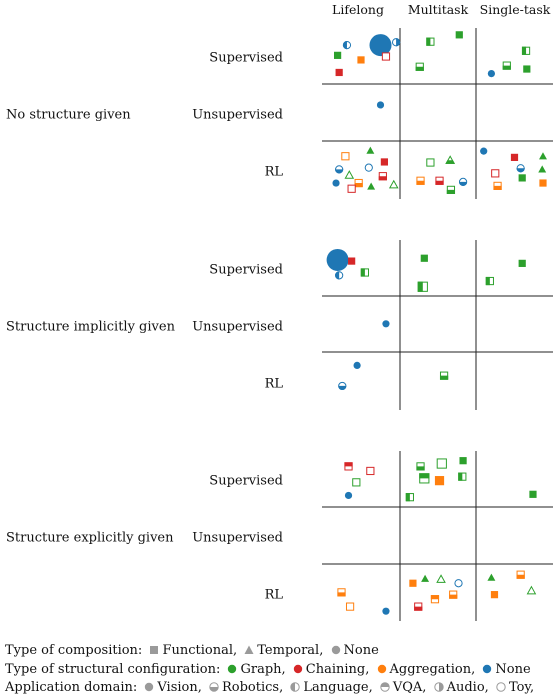 This screenshot has height=699, width=560. Describe the element at coordinates (249, 651) in the screenshot. I see `triangle-icon` at that location.